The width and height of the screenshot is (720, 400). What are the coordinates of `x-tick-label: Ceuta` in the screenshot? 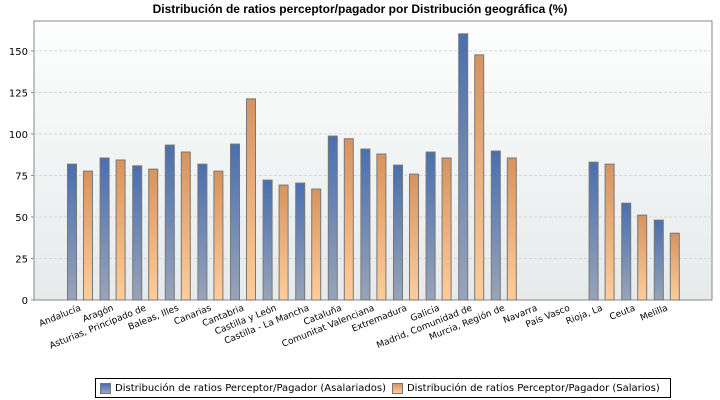 It's located at (622, 313).